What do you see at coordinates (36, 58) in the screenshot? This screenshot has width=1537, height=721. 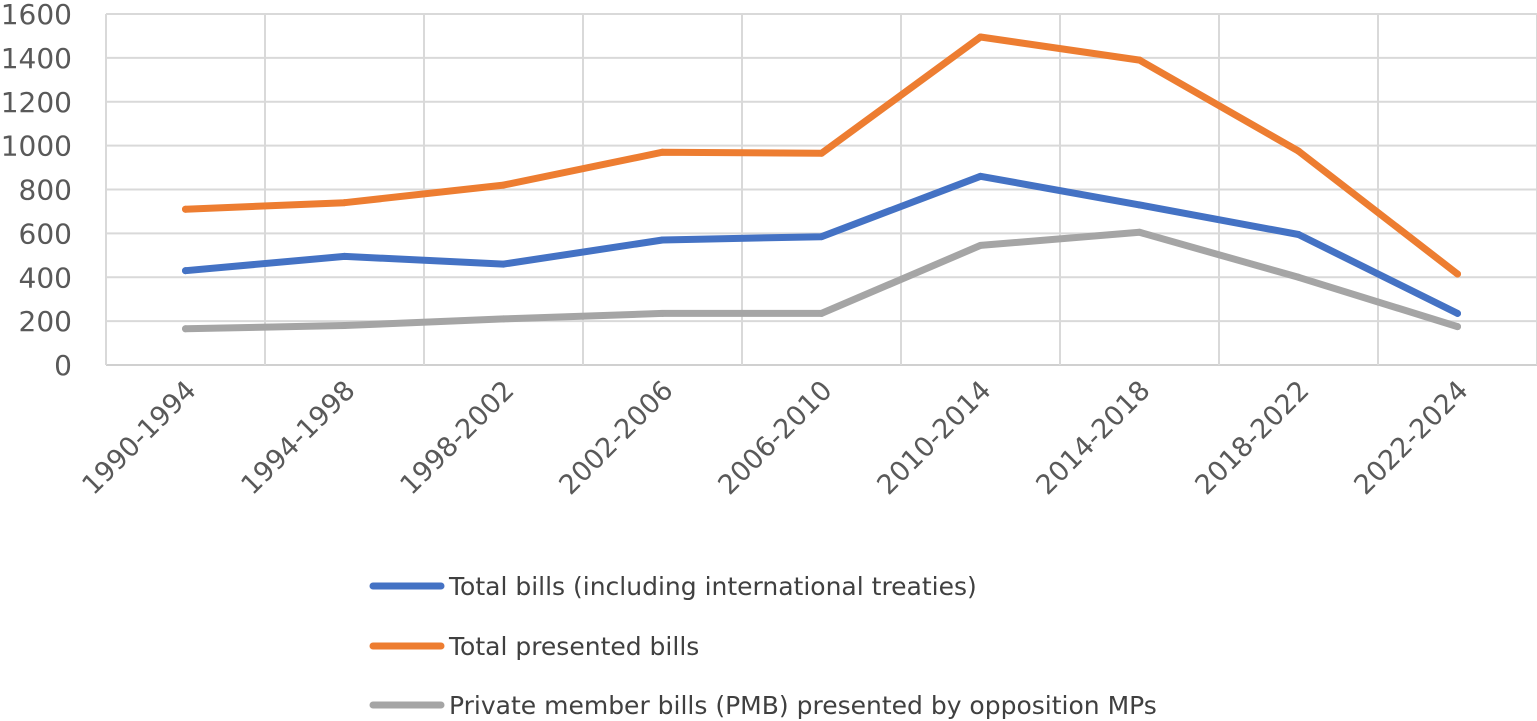 I see `y-tick-label: 1400` at bounding box center [36, 58].